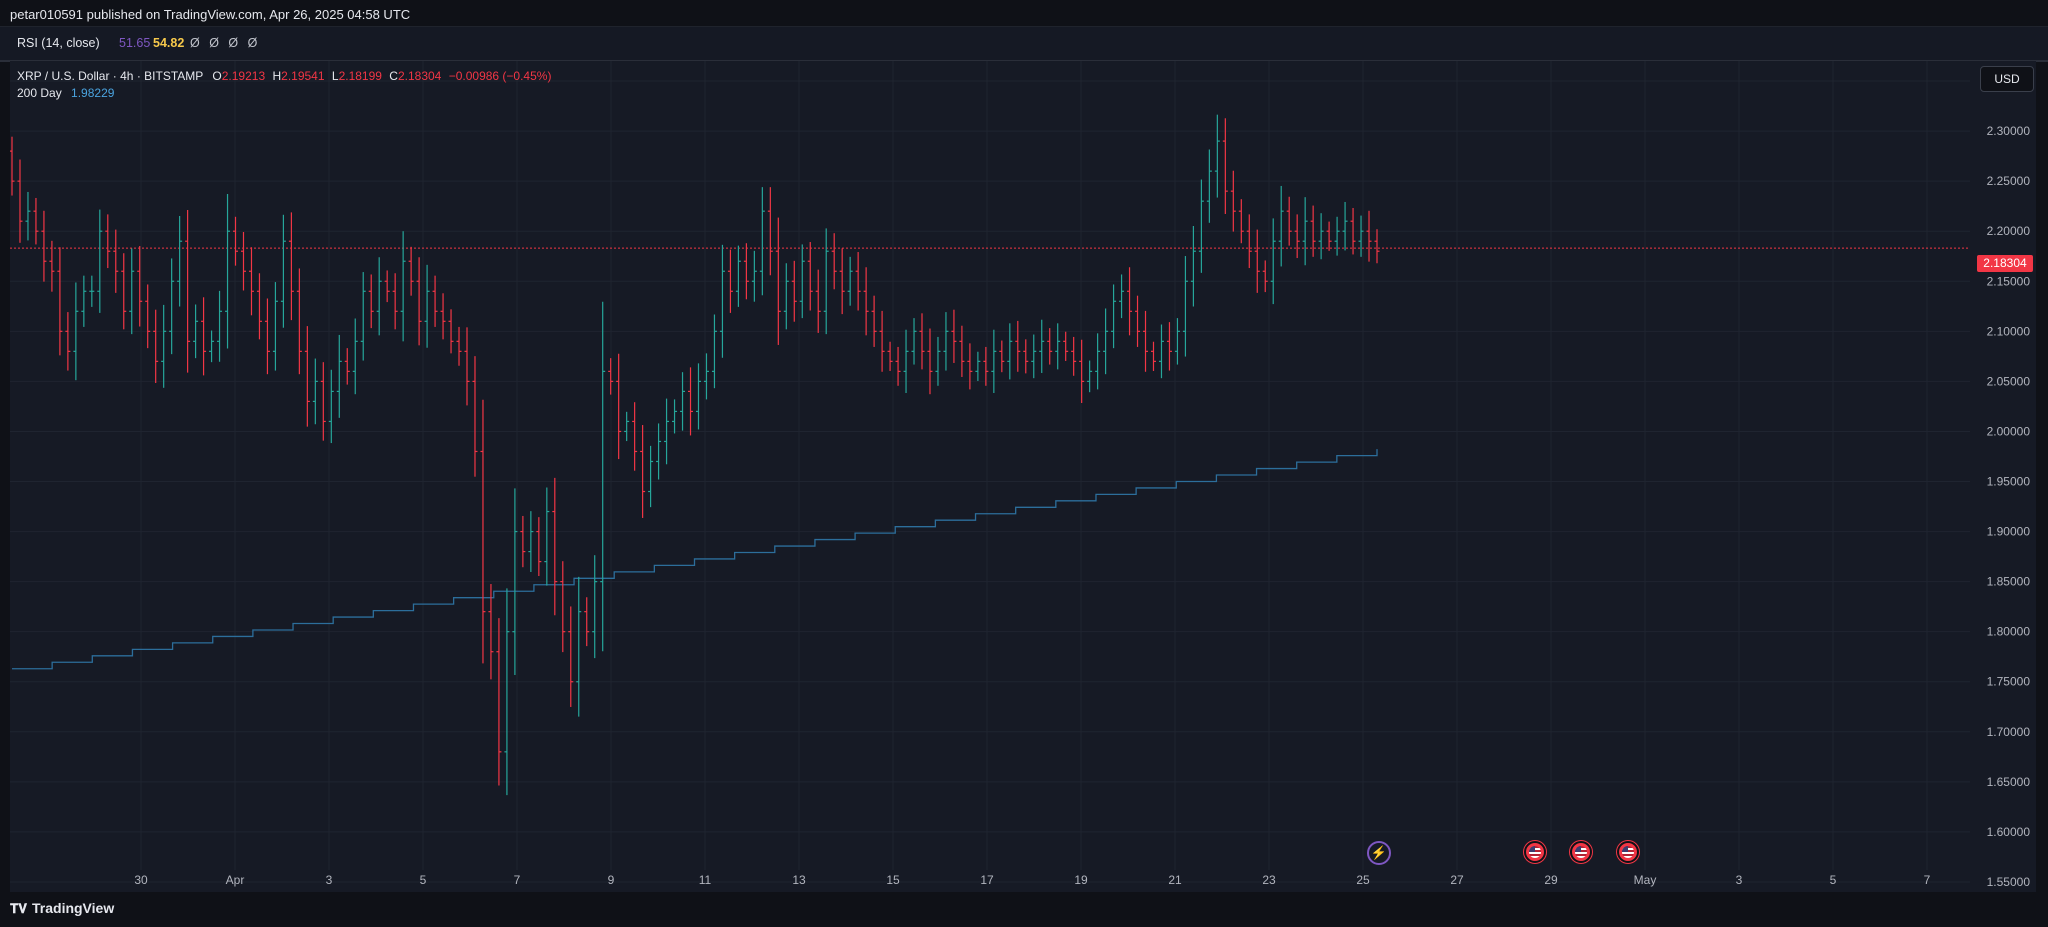 The width and height of the screenshot is (2048, 927). Describe the element at coordinates (2009, 632) in the screenshot. I see `y-tick-label: 1.80000` at that location.